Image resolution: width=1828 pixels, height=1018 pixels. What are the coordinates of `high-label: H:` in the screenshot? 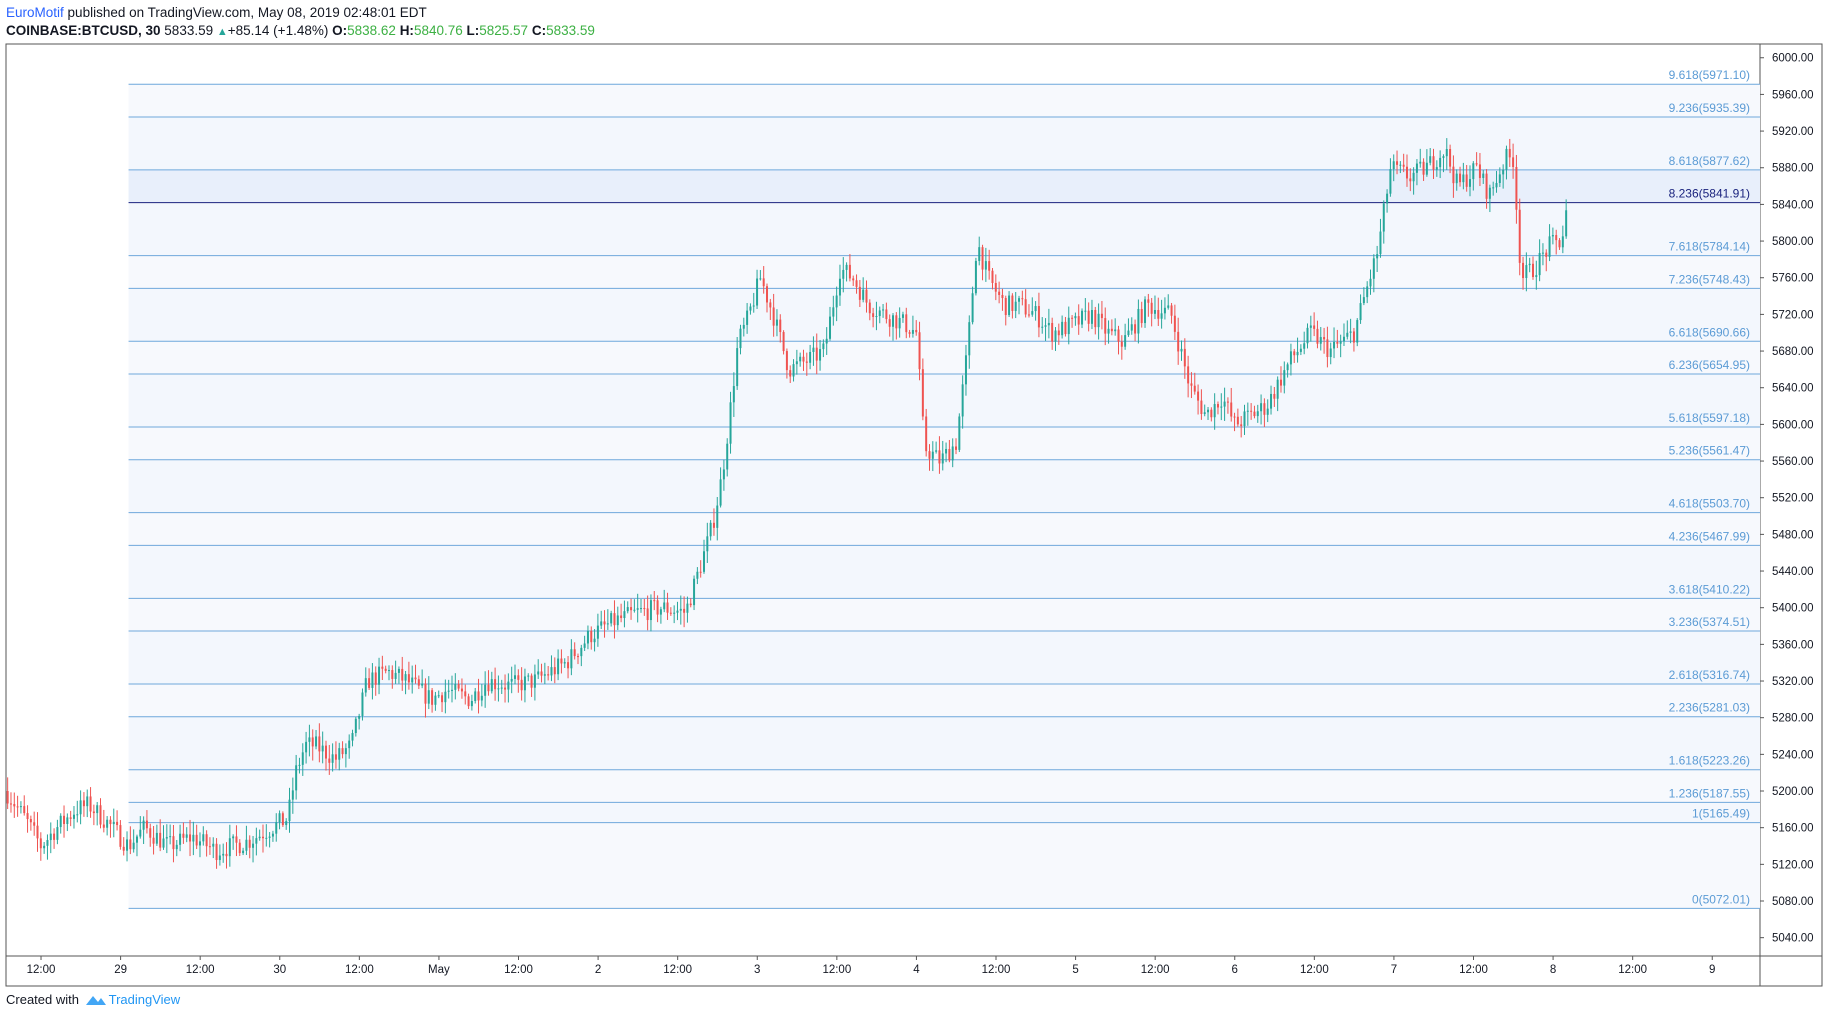 It's located at (406, 30).